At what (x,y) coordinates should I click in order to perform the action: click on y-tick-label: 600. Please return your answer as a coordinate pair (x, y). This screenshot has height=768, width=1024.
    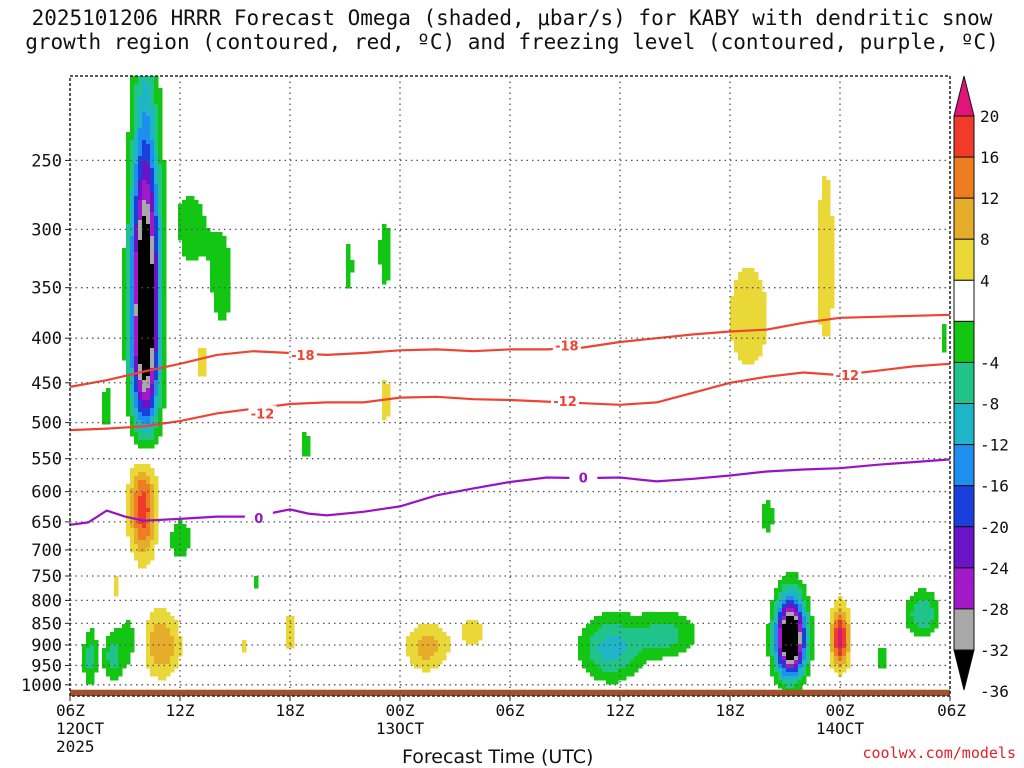
    Looking at the image, I should click on (46, 493).